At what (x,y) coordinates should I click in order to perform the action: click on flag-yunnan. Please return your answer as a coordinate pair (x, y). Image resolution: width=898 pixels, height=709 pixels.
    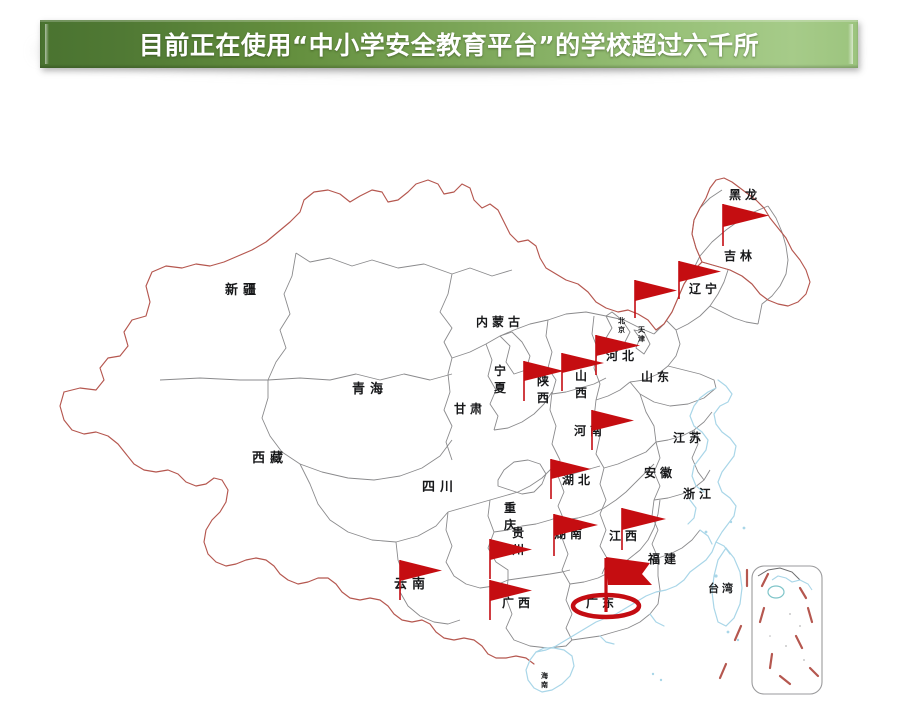
    Looking at the image, I should click on (420, 580).